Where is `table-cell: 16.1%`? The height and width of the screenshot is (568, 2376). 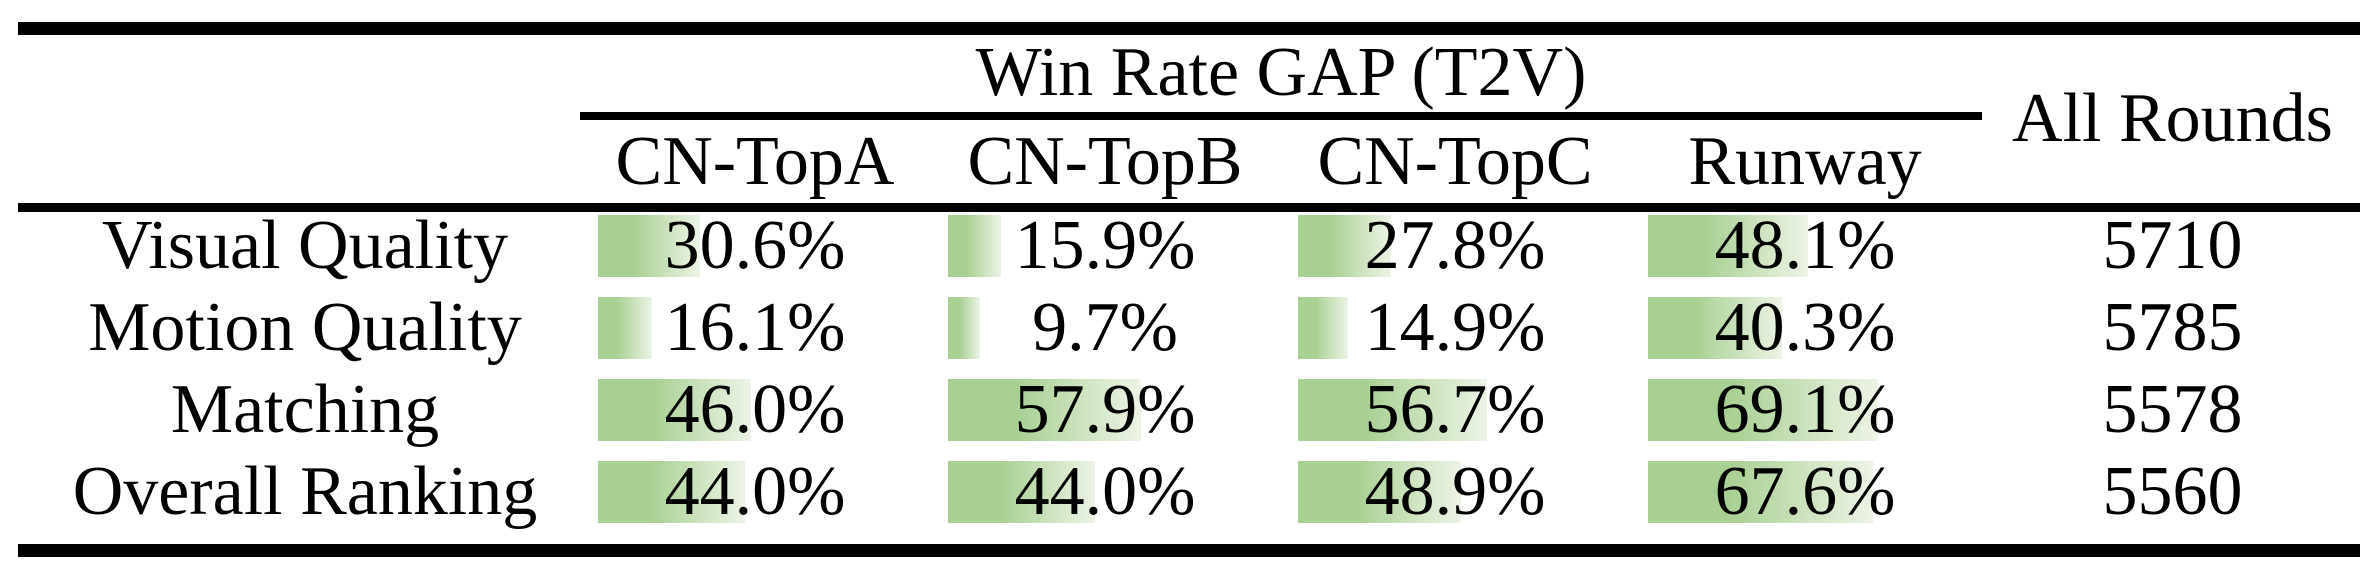
table-cell: 16.1% is located at coordinates (755, 328).